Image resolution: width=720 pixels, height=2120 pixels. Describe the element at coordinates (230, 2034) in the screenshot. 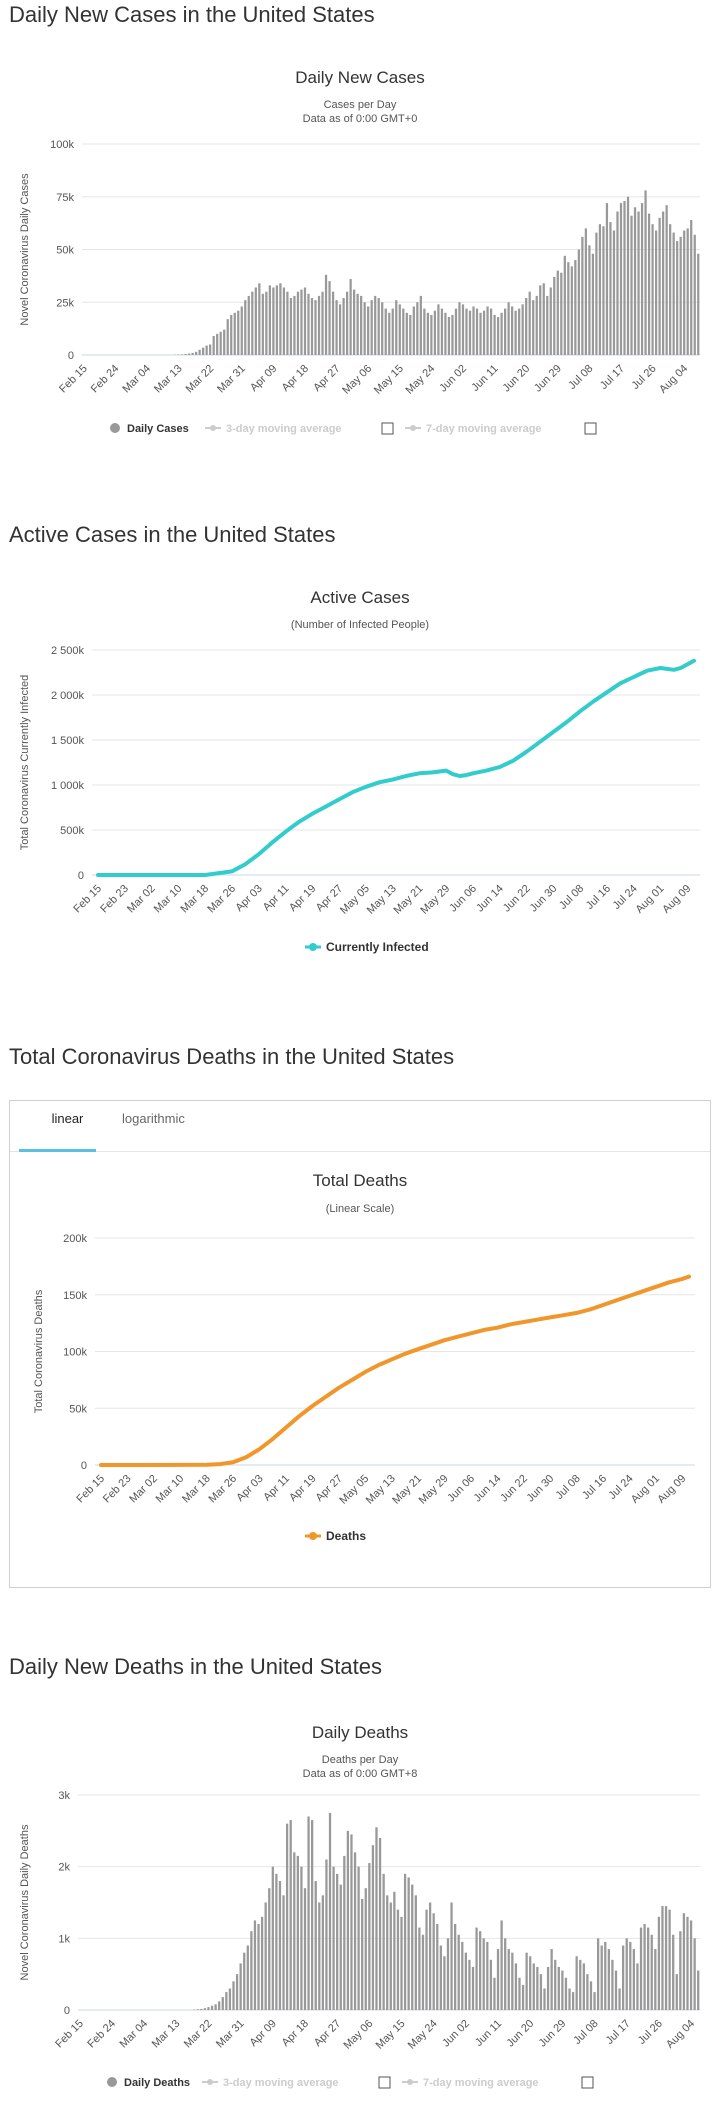

I see `x-tick-label: Mar 31` at that location.